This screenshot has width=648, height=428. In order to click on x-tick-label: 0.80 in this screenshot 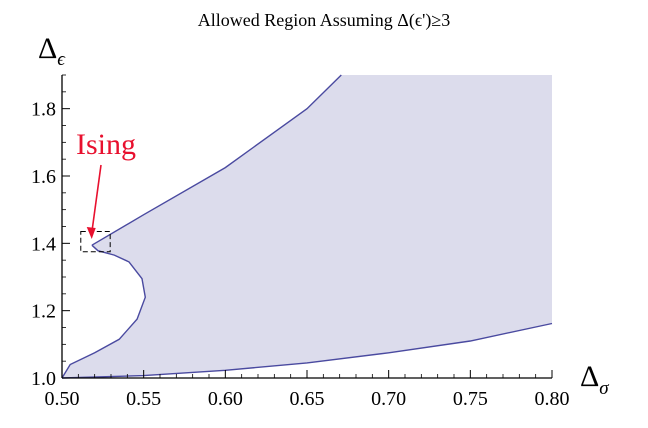, I will do `click(552, 399)`.